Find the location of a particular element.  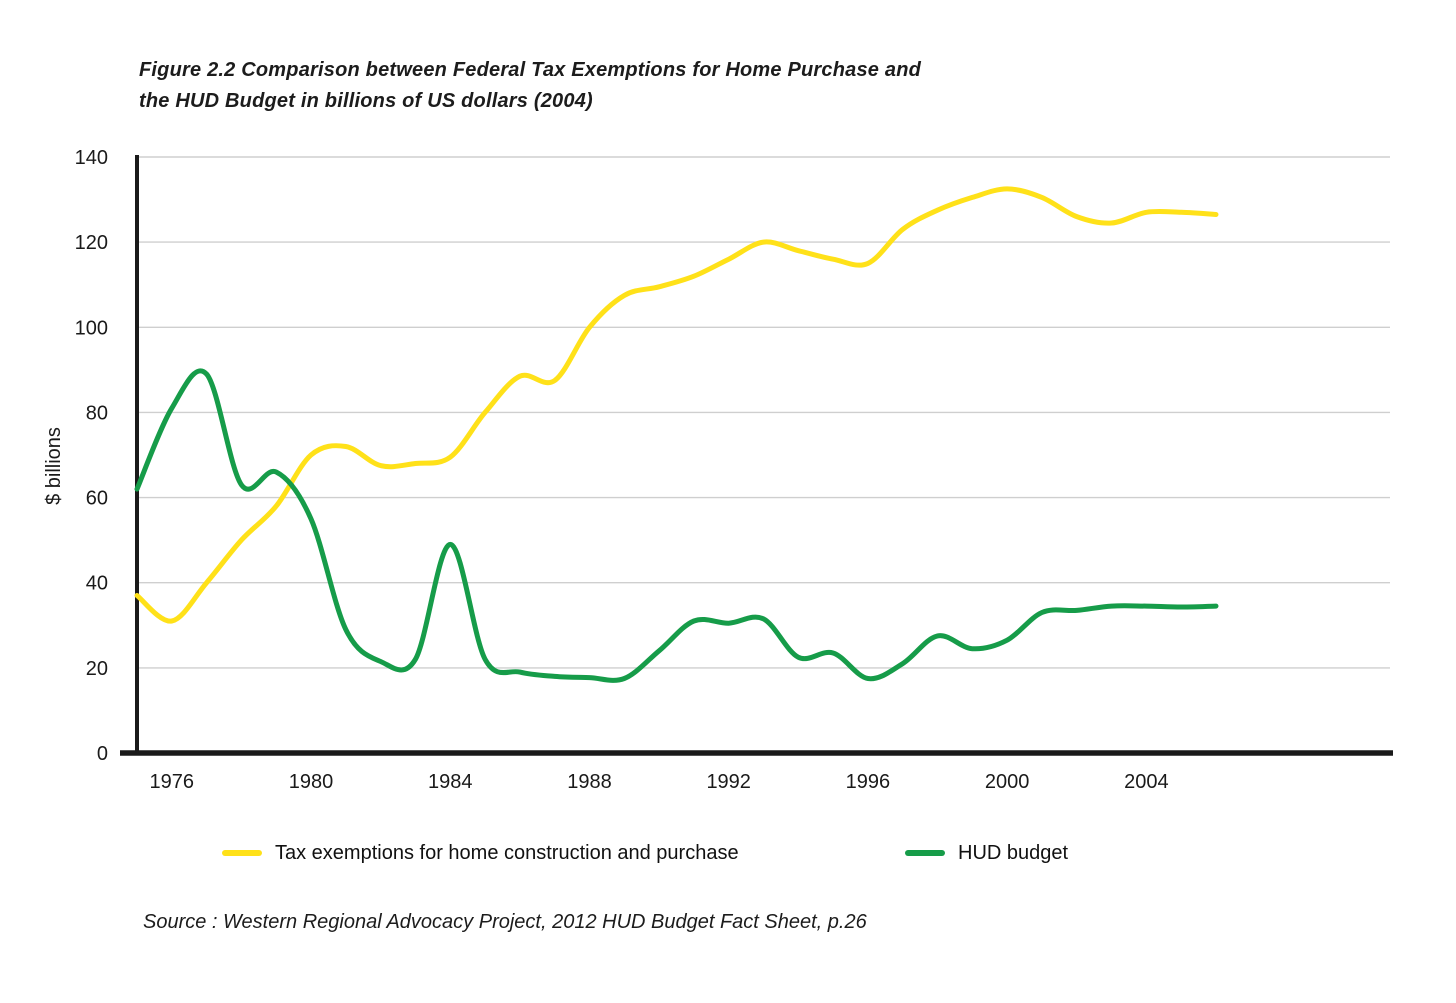

tax-exemptions-line-swatch is located at coordinates (242, 853).